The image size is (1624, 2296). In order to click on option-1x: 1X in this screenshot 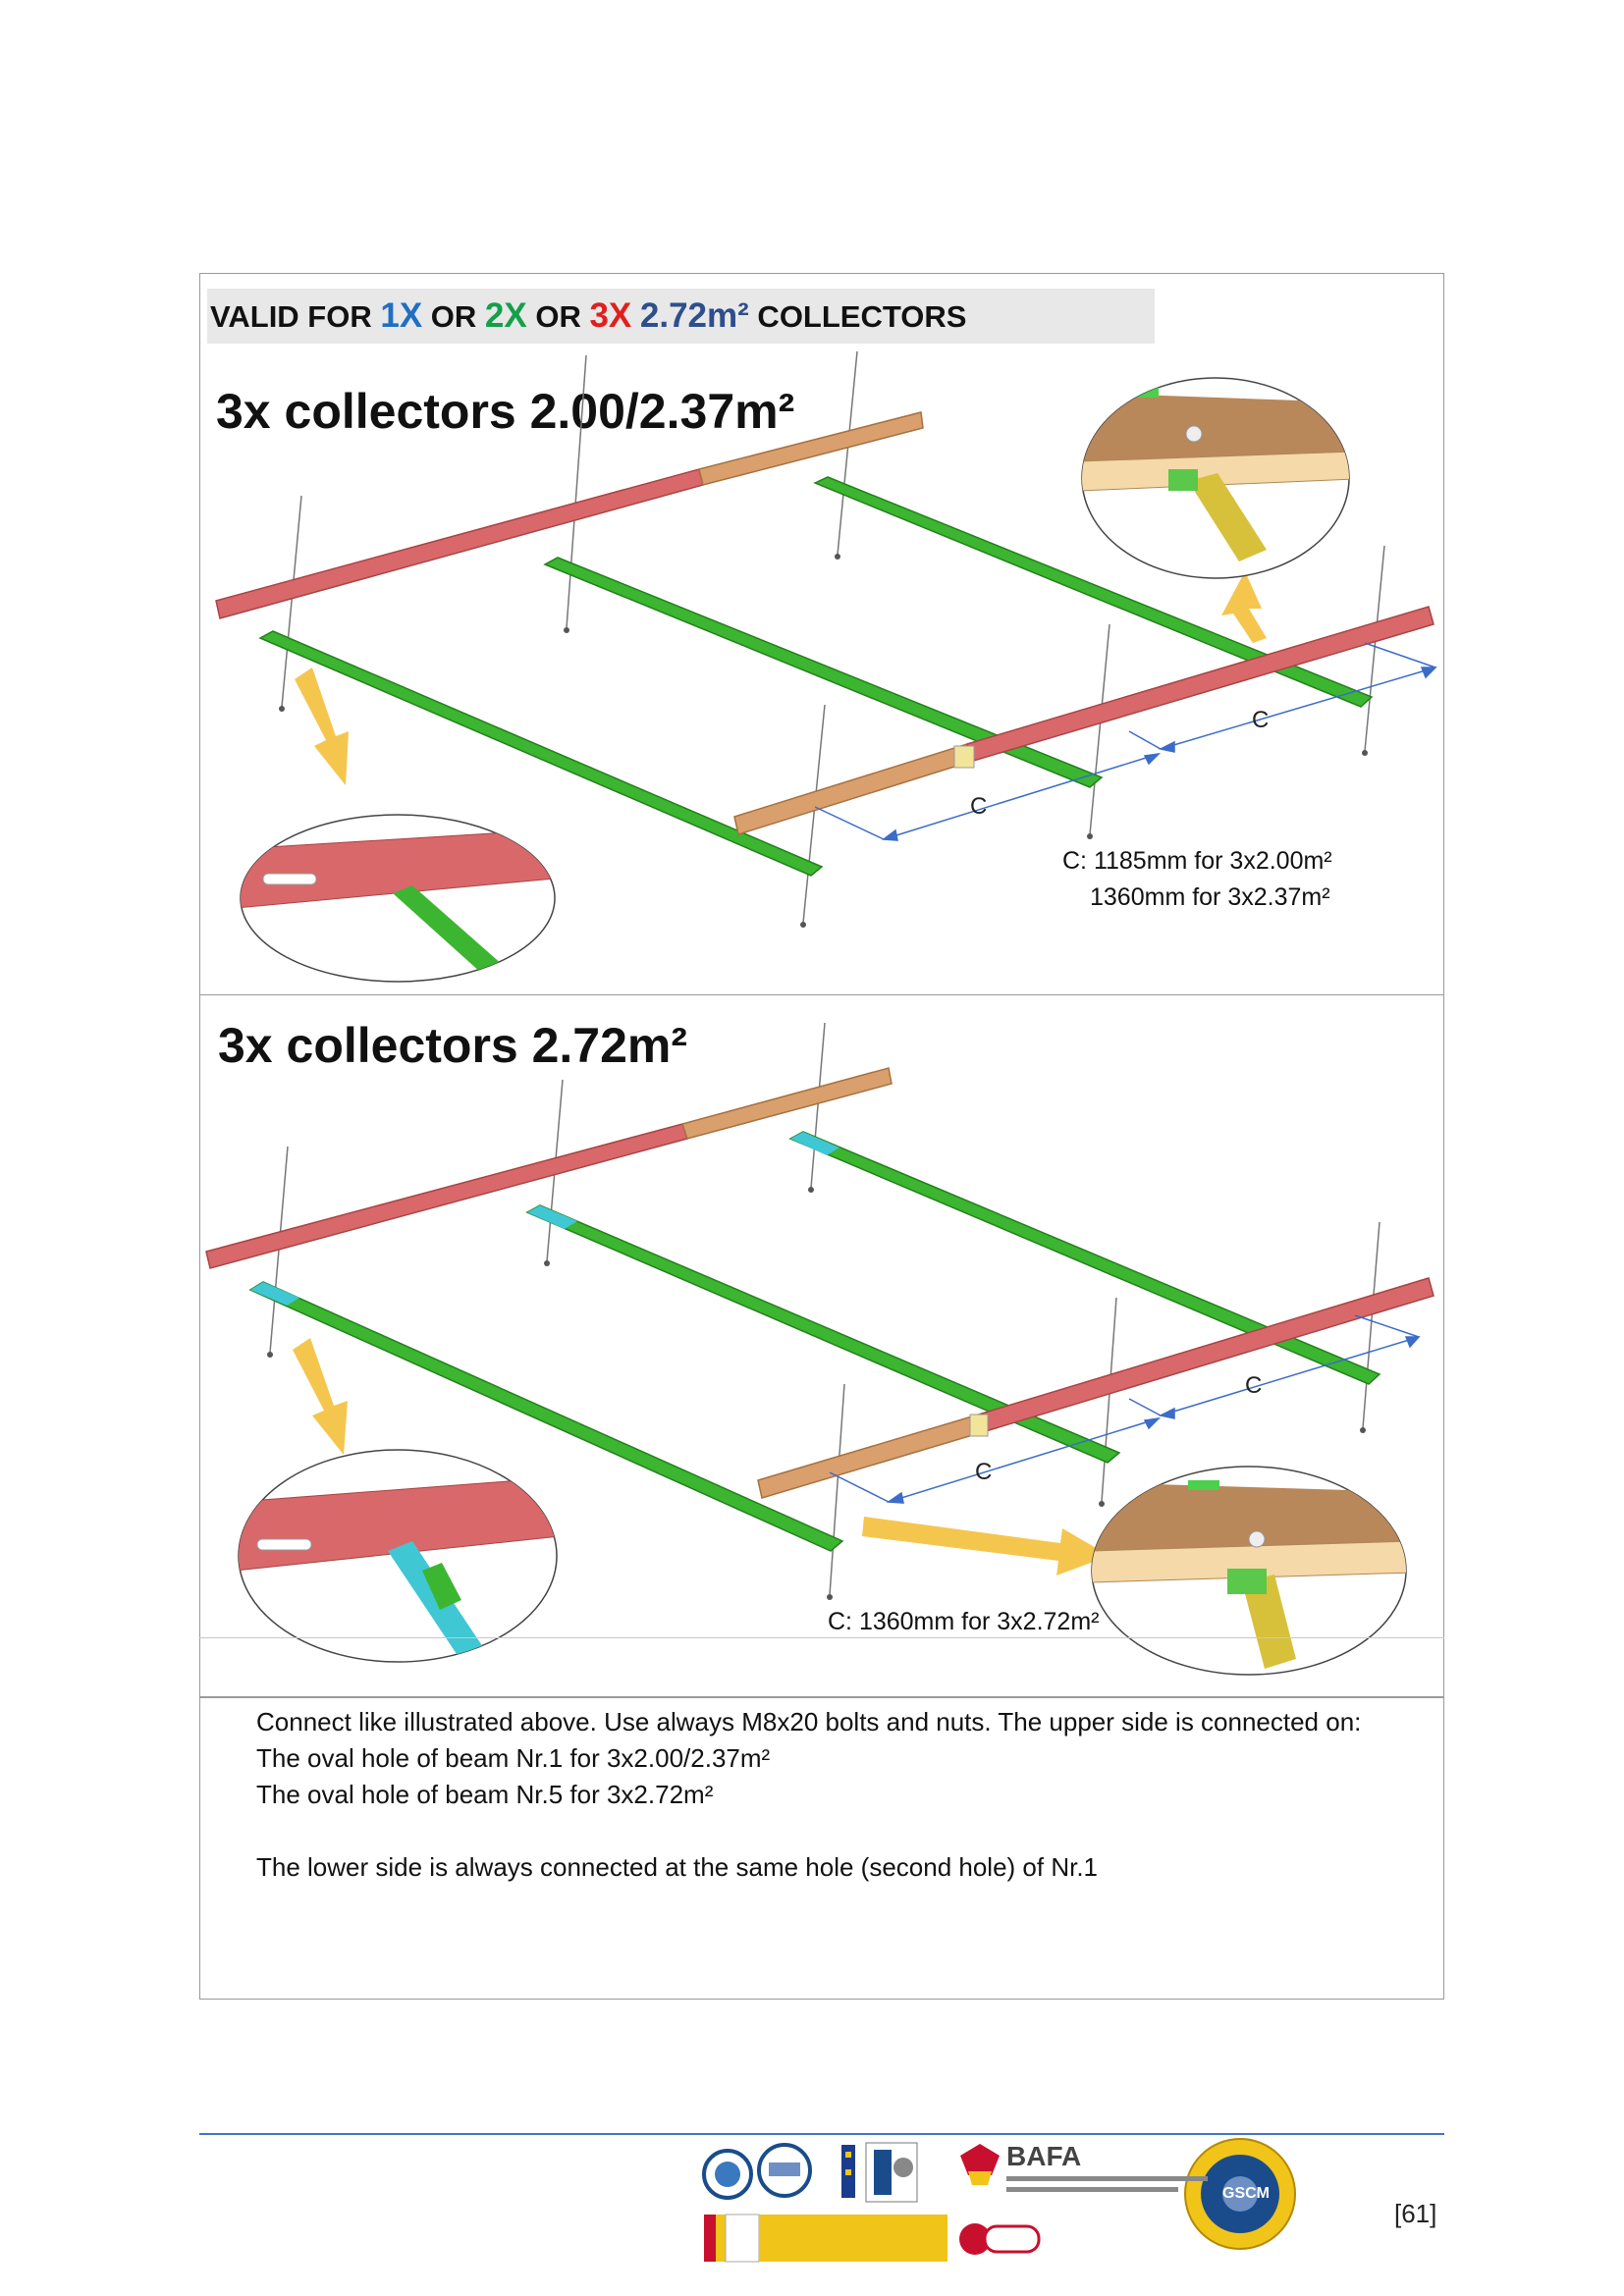, I will do `click(401, 315)`.